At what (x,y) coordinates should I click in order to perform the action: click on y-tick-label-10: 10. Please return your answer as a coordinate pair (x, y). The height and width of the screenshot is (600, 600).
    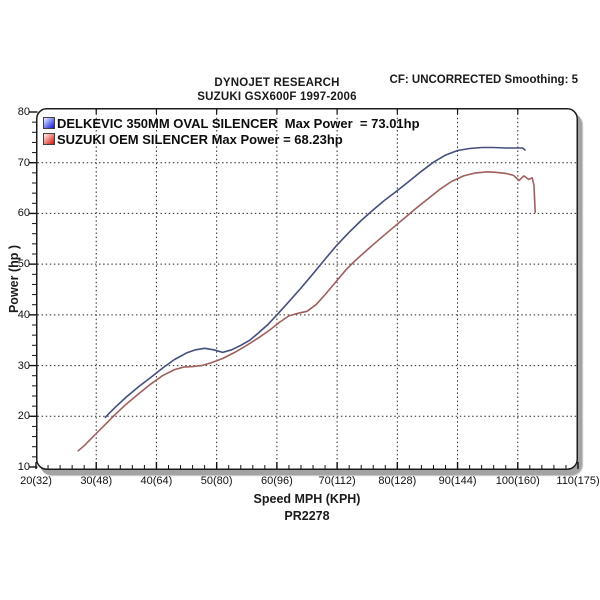
    Looking at the image, I should click on (23, 467).